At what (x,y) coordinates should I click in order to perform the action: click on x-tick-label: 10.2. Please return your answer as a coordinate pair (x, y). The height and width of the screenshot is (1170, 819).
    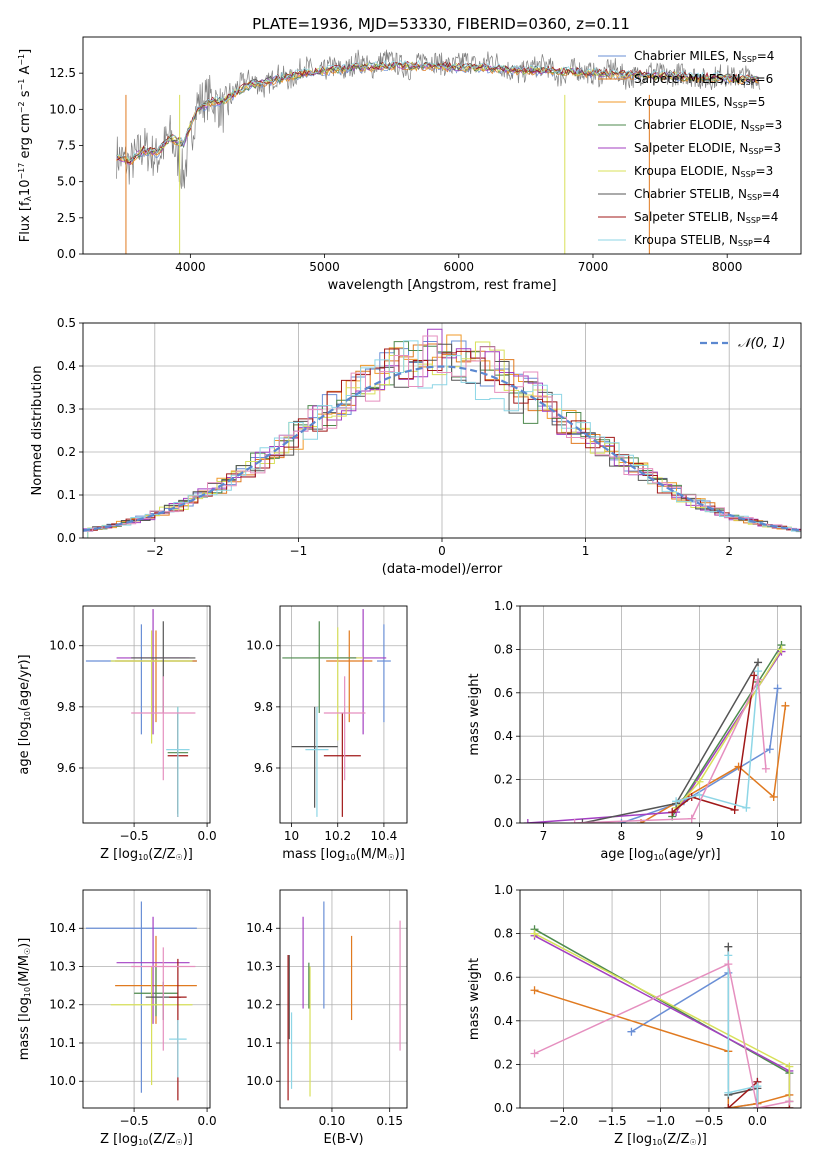
    Looking at the image, I should click on (337, 836).